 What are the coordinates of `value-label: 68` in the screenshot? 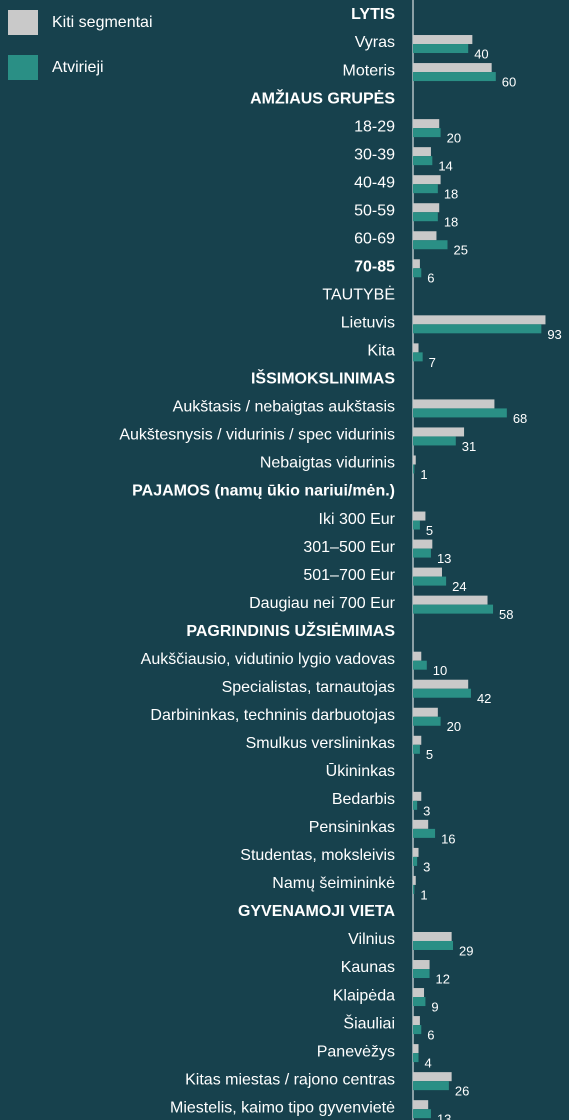 It's located at (520, 418).